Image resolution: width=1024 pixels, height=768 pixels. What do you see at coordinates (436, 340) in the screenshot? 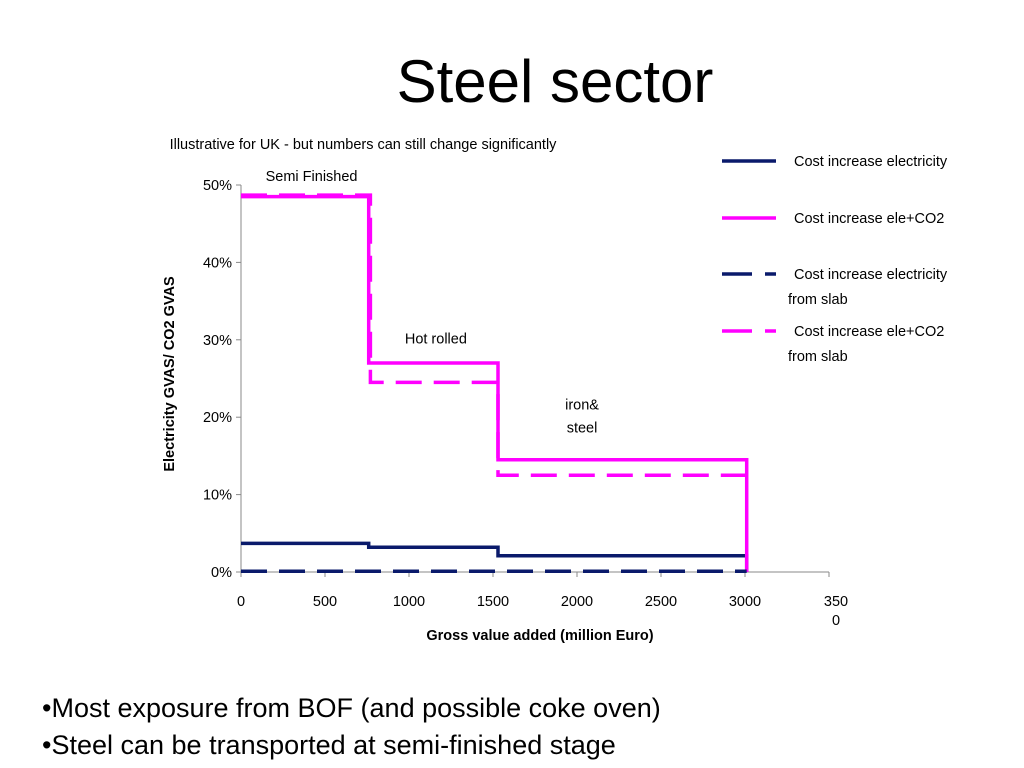
I see `chart-annotation: Hot rolled` at bounding box center [436, 340].